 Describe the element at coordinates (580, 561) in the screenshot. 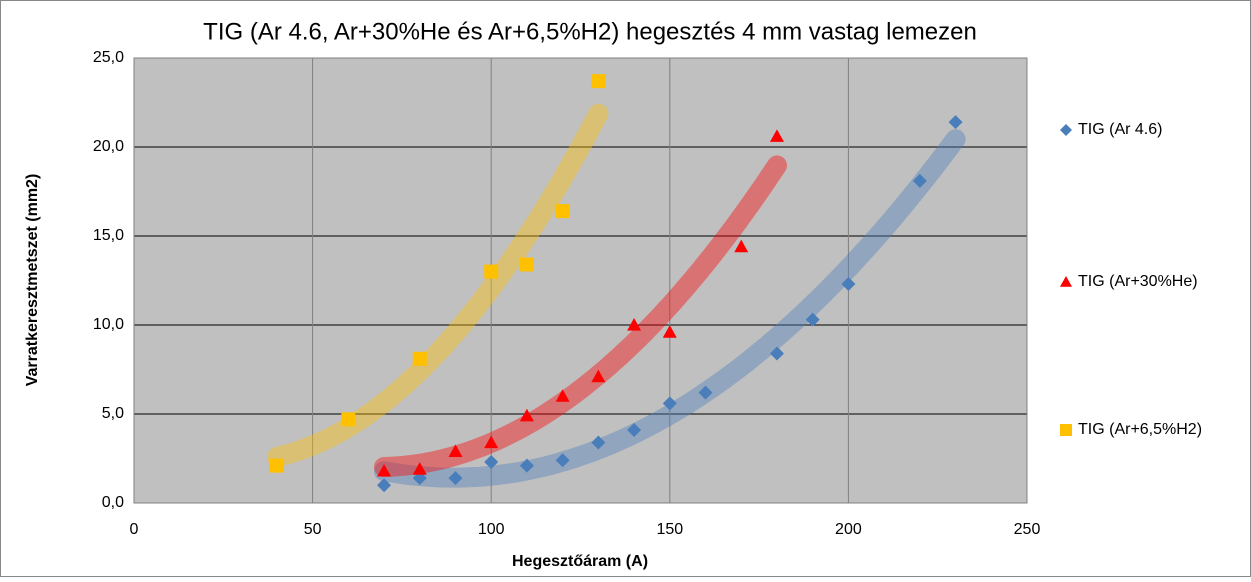

I see `x-axis-title: Hegesztőáram (A)` at that location.